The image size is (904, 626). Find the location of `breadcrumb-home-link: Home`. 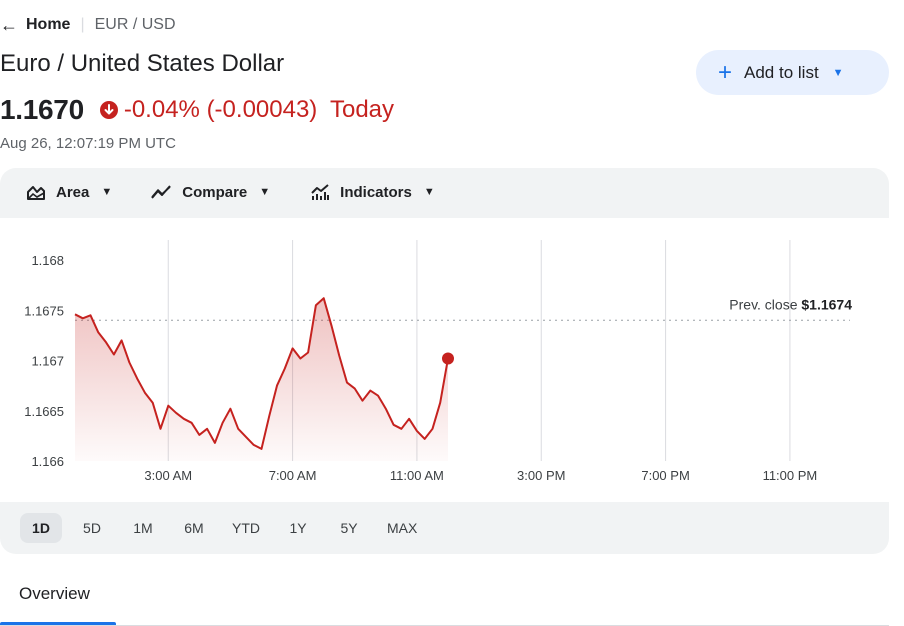

breadcrumb-home-link: Home is located at coordinates (48, 24).